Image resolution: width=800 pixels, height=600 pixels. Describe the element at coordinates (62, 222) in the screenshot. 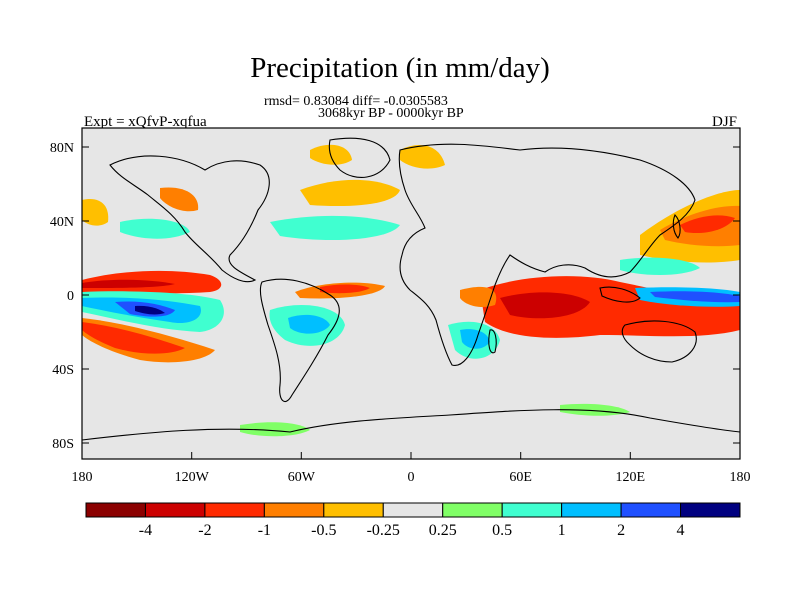

I see `lat-tick-label: 40N` at that location.